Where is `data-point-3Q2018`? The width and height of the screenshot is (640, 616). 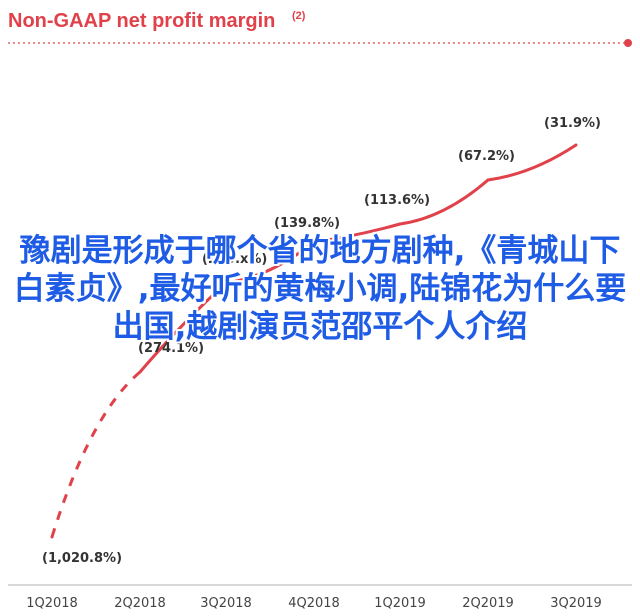
data-point-3Q2018 is located at coordinates (226, 283).